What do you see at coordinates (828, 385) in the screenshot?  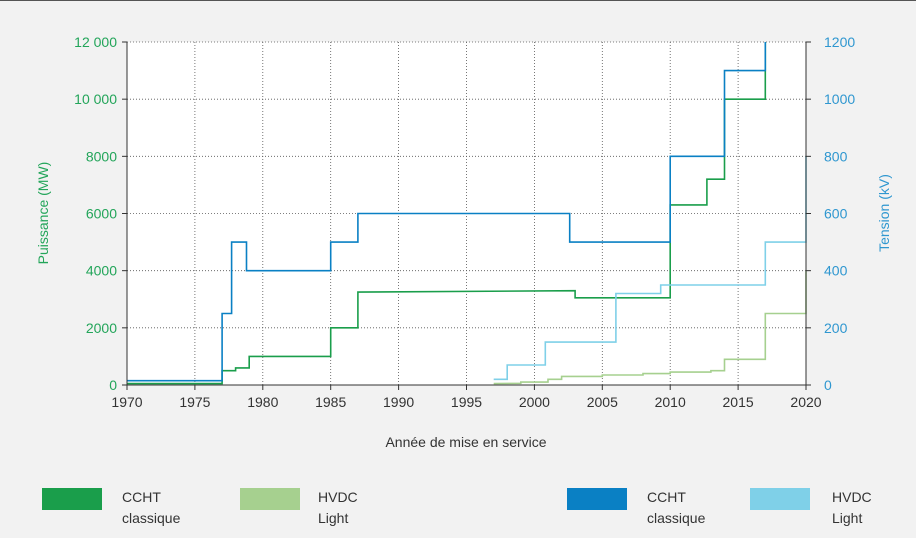 I see `y-right-tick-label: 0` at bounding box center [828, 385].